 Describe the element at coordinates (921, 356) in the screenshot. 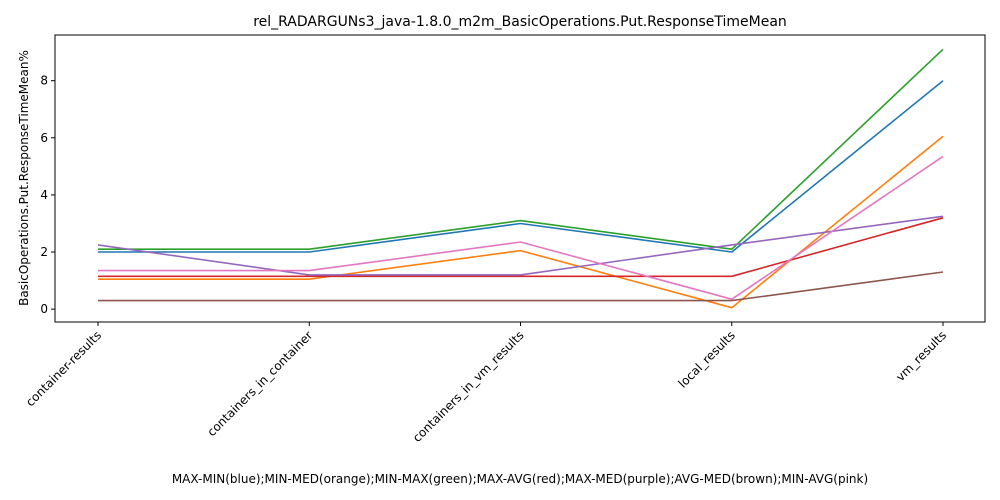

I see `x-tick-label: vm_results` at that location.